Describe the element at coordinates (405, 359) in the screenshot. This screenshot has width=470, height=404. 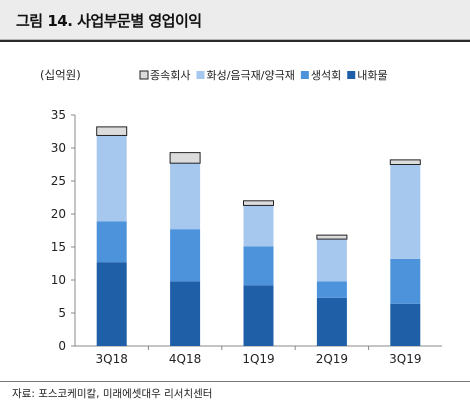
I see `x-tick-label: 3Q19` at that location.